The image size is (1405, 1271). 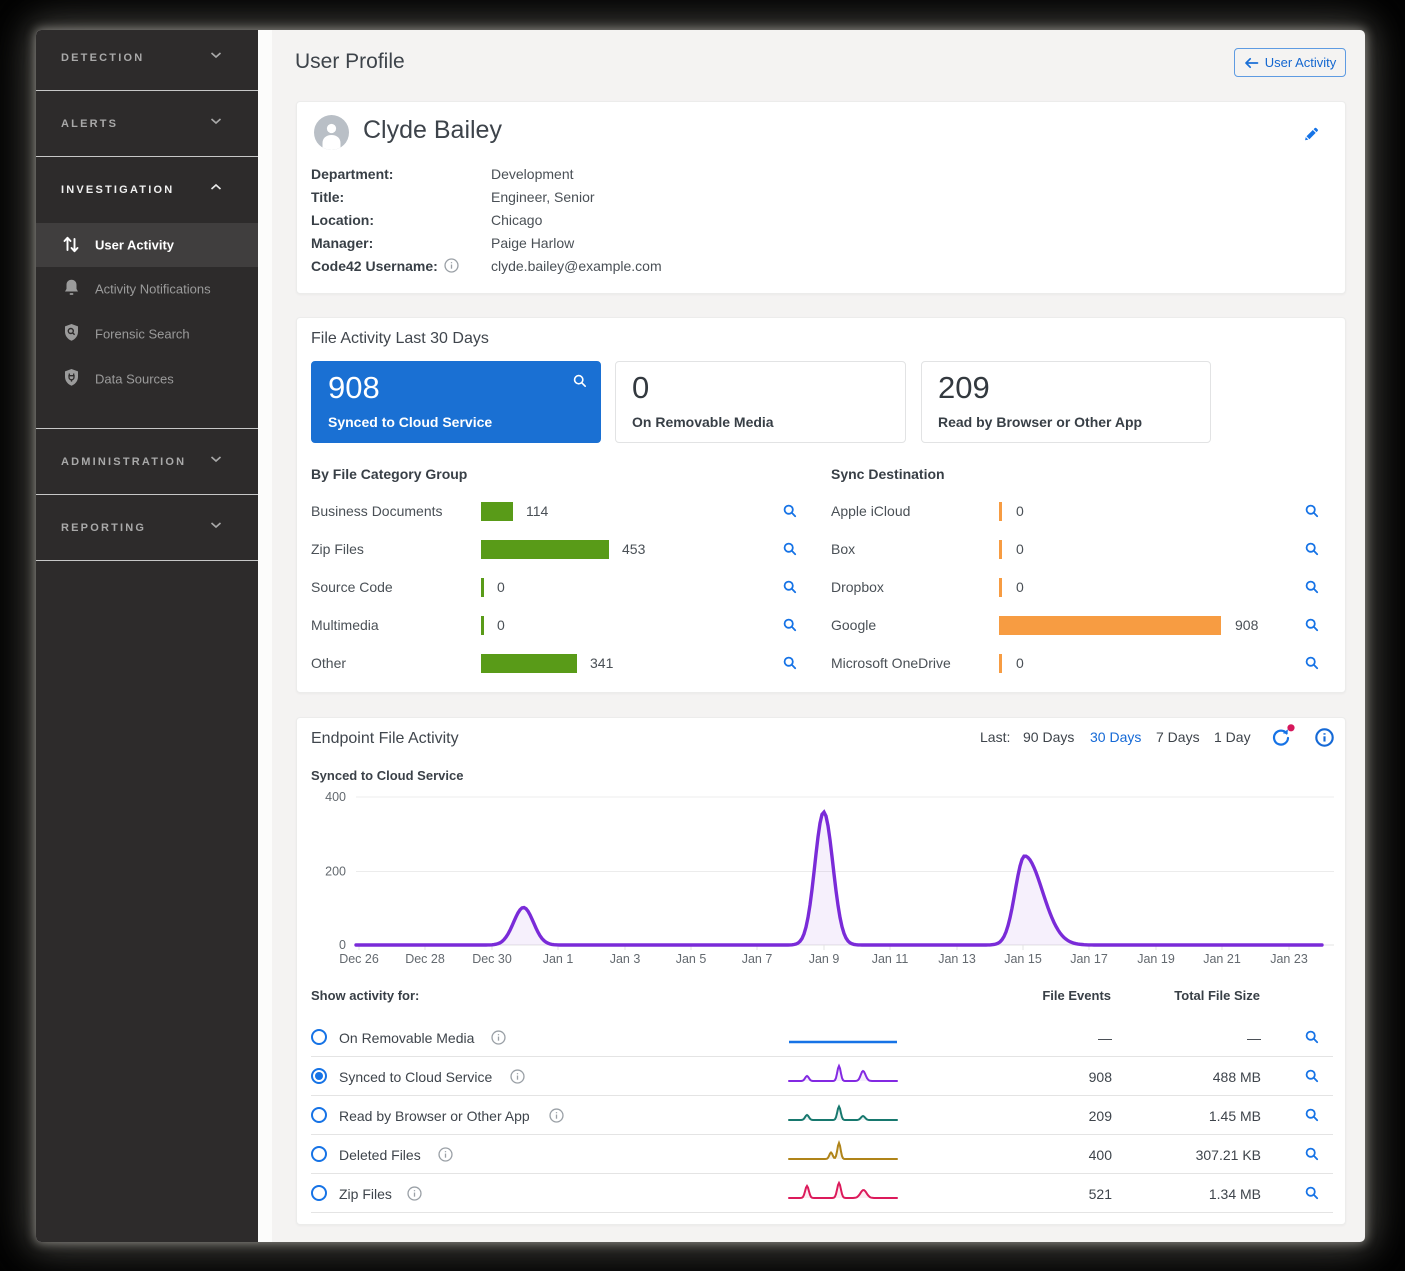 What do you see at coordinates (824, 959) in the screenshot?
I see `svg-text: Jan 9` at bounding box center [824, 959].